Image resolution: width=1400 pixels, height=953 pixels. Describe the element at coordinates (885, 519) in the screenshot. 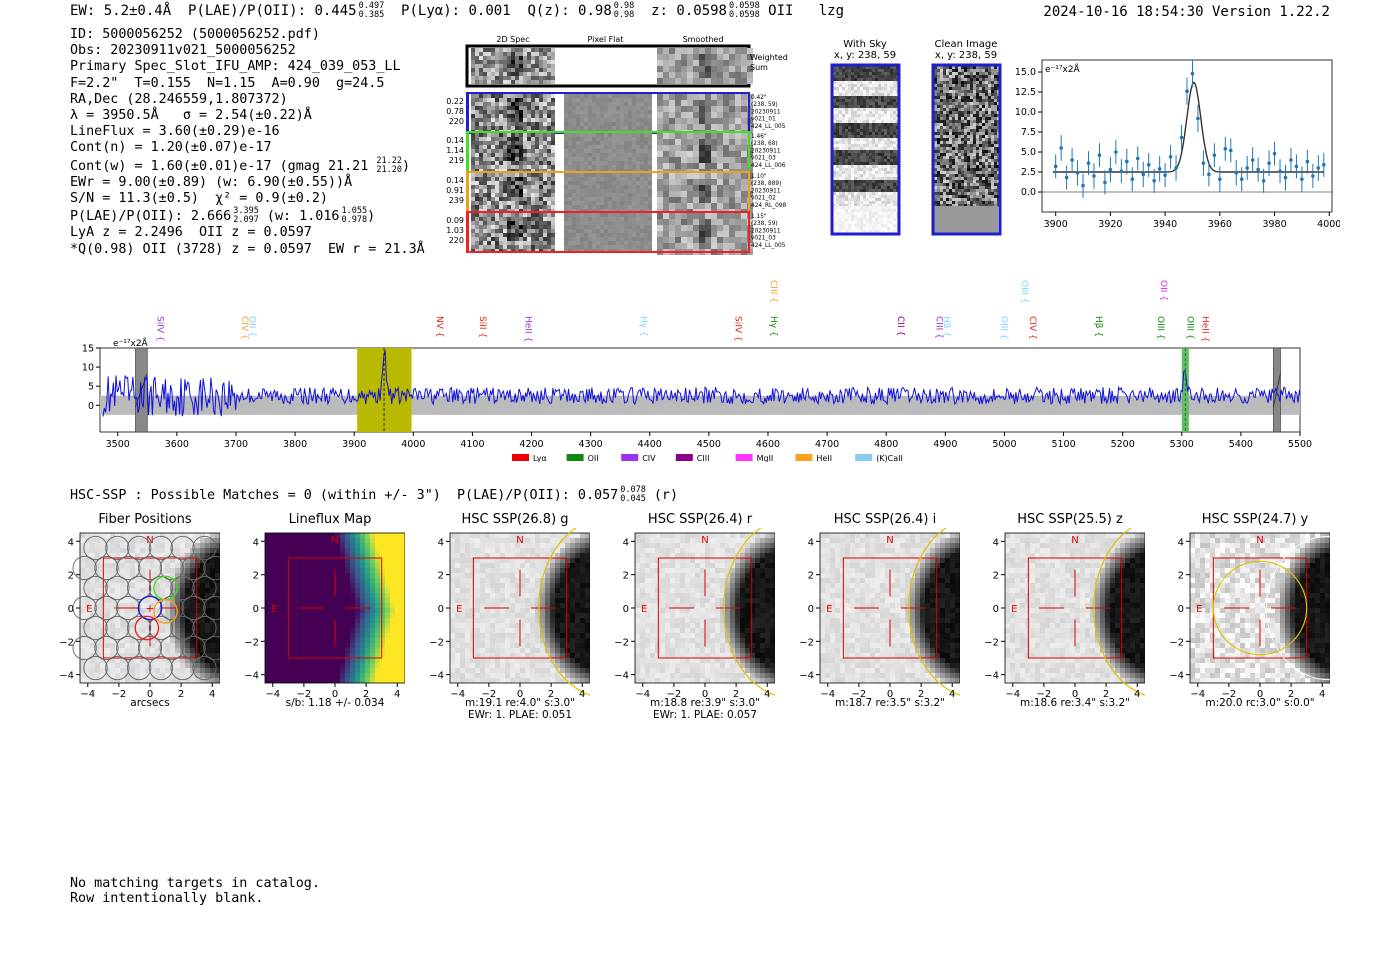

I see `panel-title: HSC SSP(26.4) i` at that location.